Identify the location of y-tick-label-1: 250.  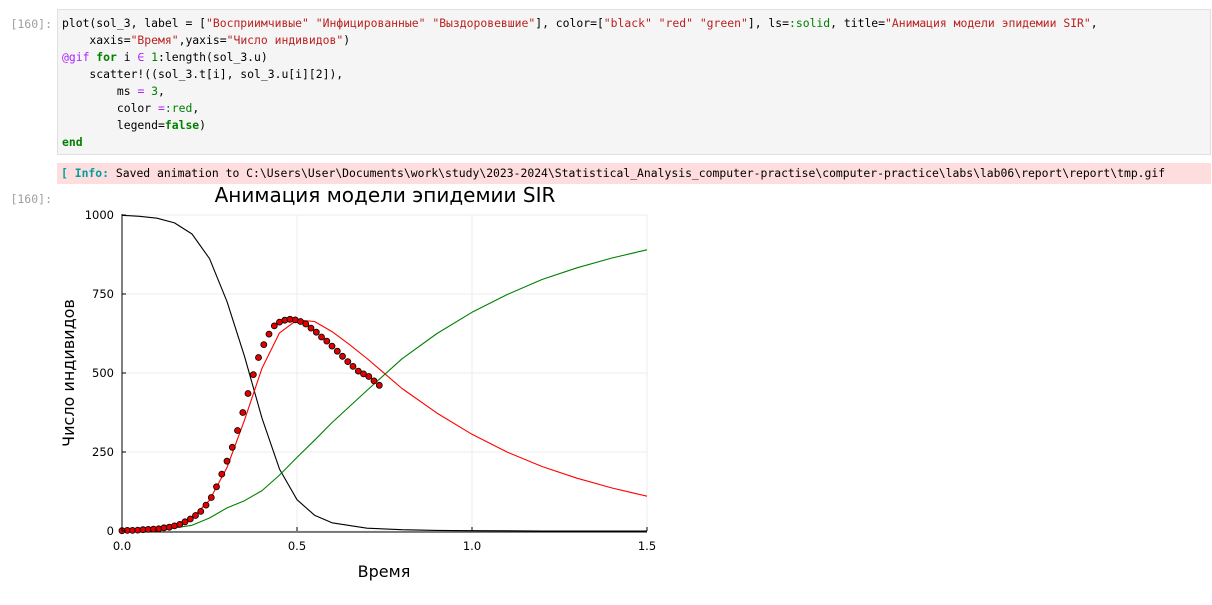
(103, 452).